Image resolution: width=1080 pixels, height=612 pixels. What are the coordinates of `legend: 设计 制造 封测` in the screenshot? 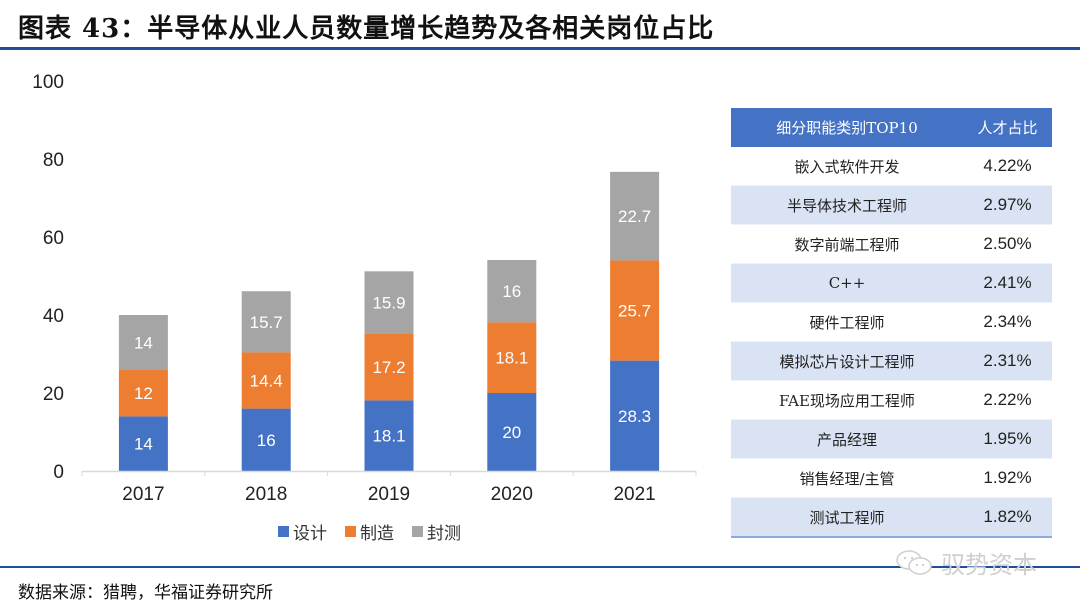 It's located at (369, 531).